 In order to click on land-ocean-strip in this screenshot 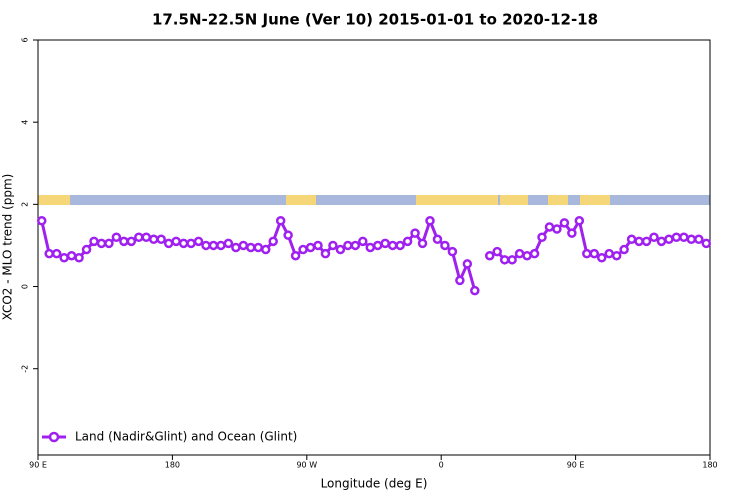, I will do `click(374, 200)`.